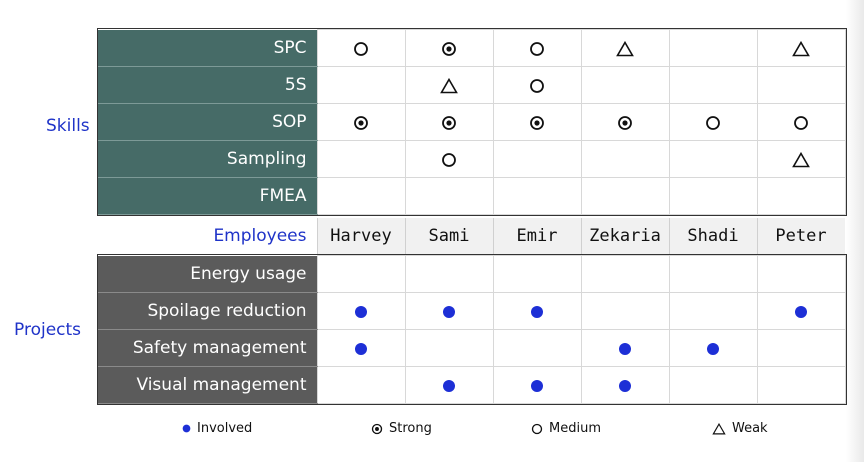 This screenshot has height=462, width=864. Describe the element at coordinates (448, 236) in the screenshot. I see `employee-name: Sami` at that location.